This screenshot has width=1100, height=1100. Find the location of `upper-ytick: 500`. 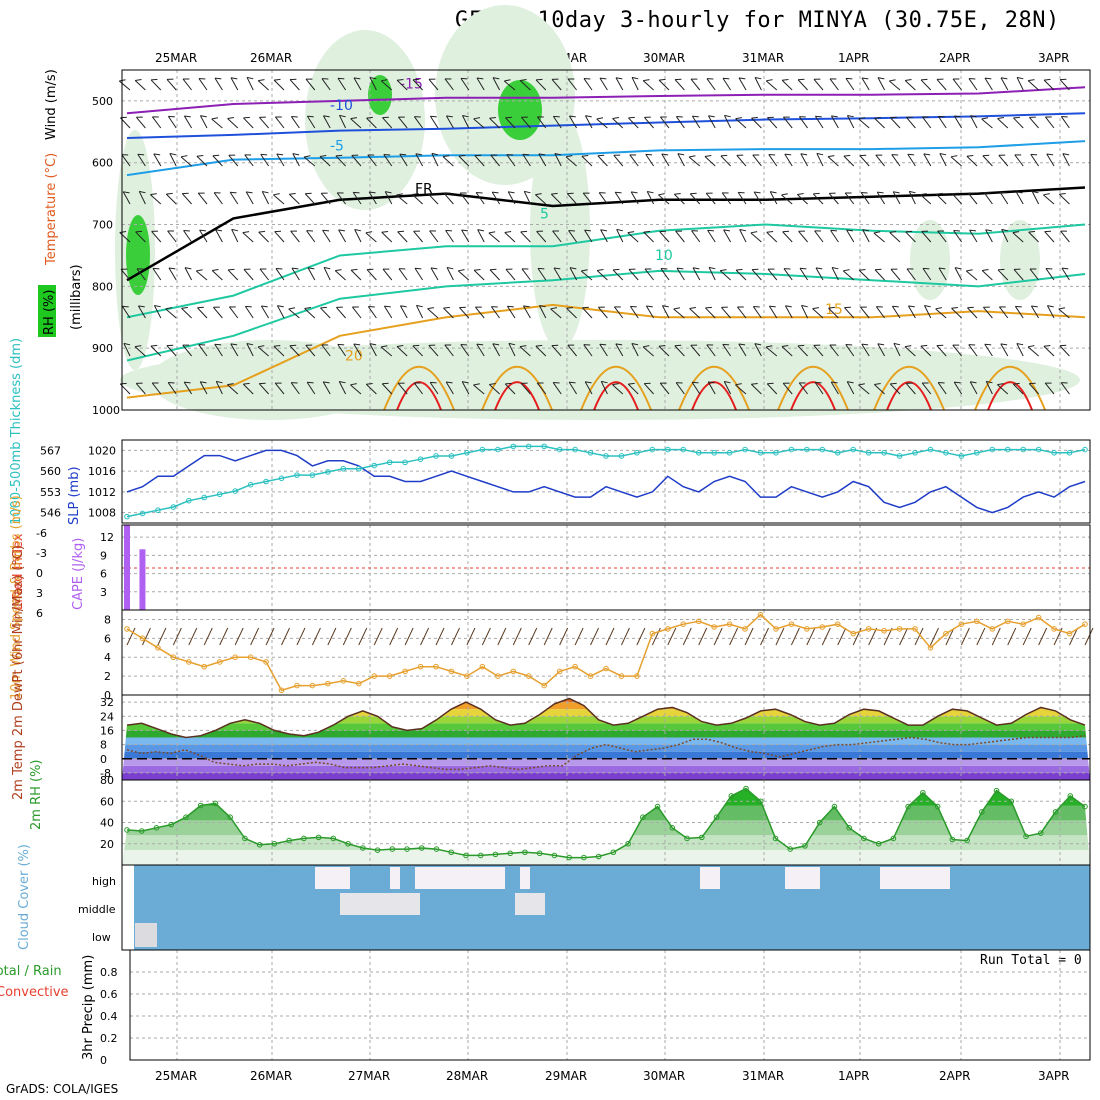

upper-ytick: 500 is located at coordinates (102, 101).